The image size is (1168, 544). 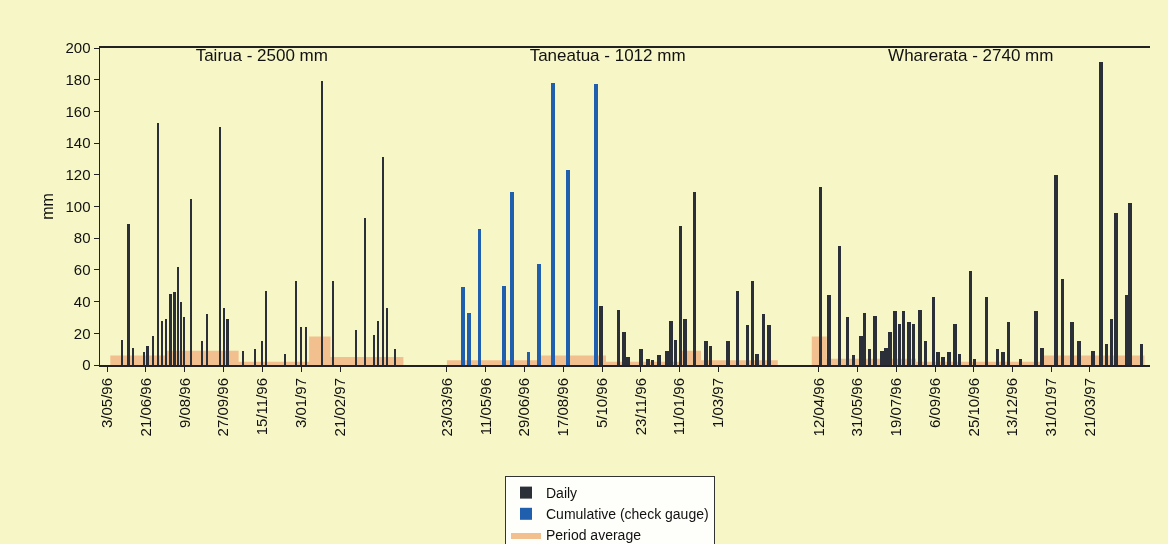 What do you see at coordinates (718, 403) in the screenshot?
I see `x-tick-label: 1/03/97` at bounding box center [718, 403].